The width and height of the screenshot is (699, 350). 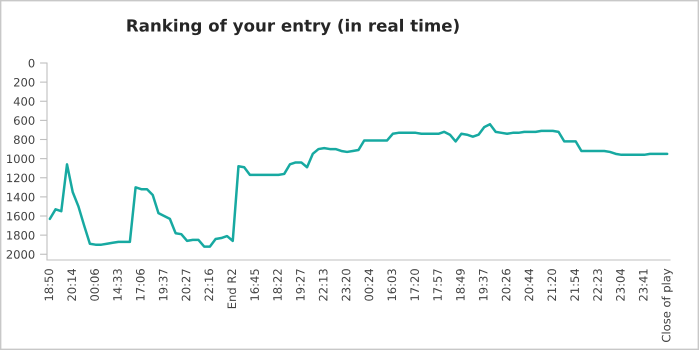 I want to click on x-tick-label: 17:57, so click(x=437, y=284).